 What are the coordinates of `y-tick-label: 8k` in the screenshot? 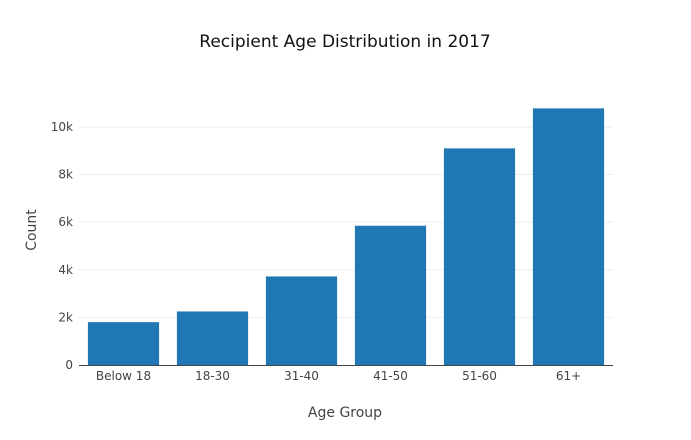 It's located at (65, 175).